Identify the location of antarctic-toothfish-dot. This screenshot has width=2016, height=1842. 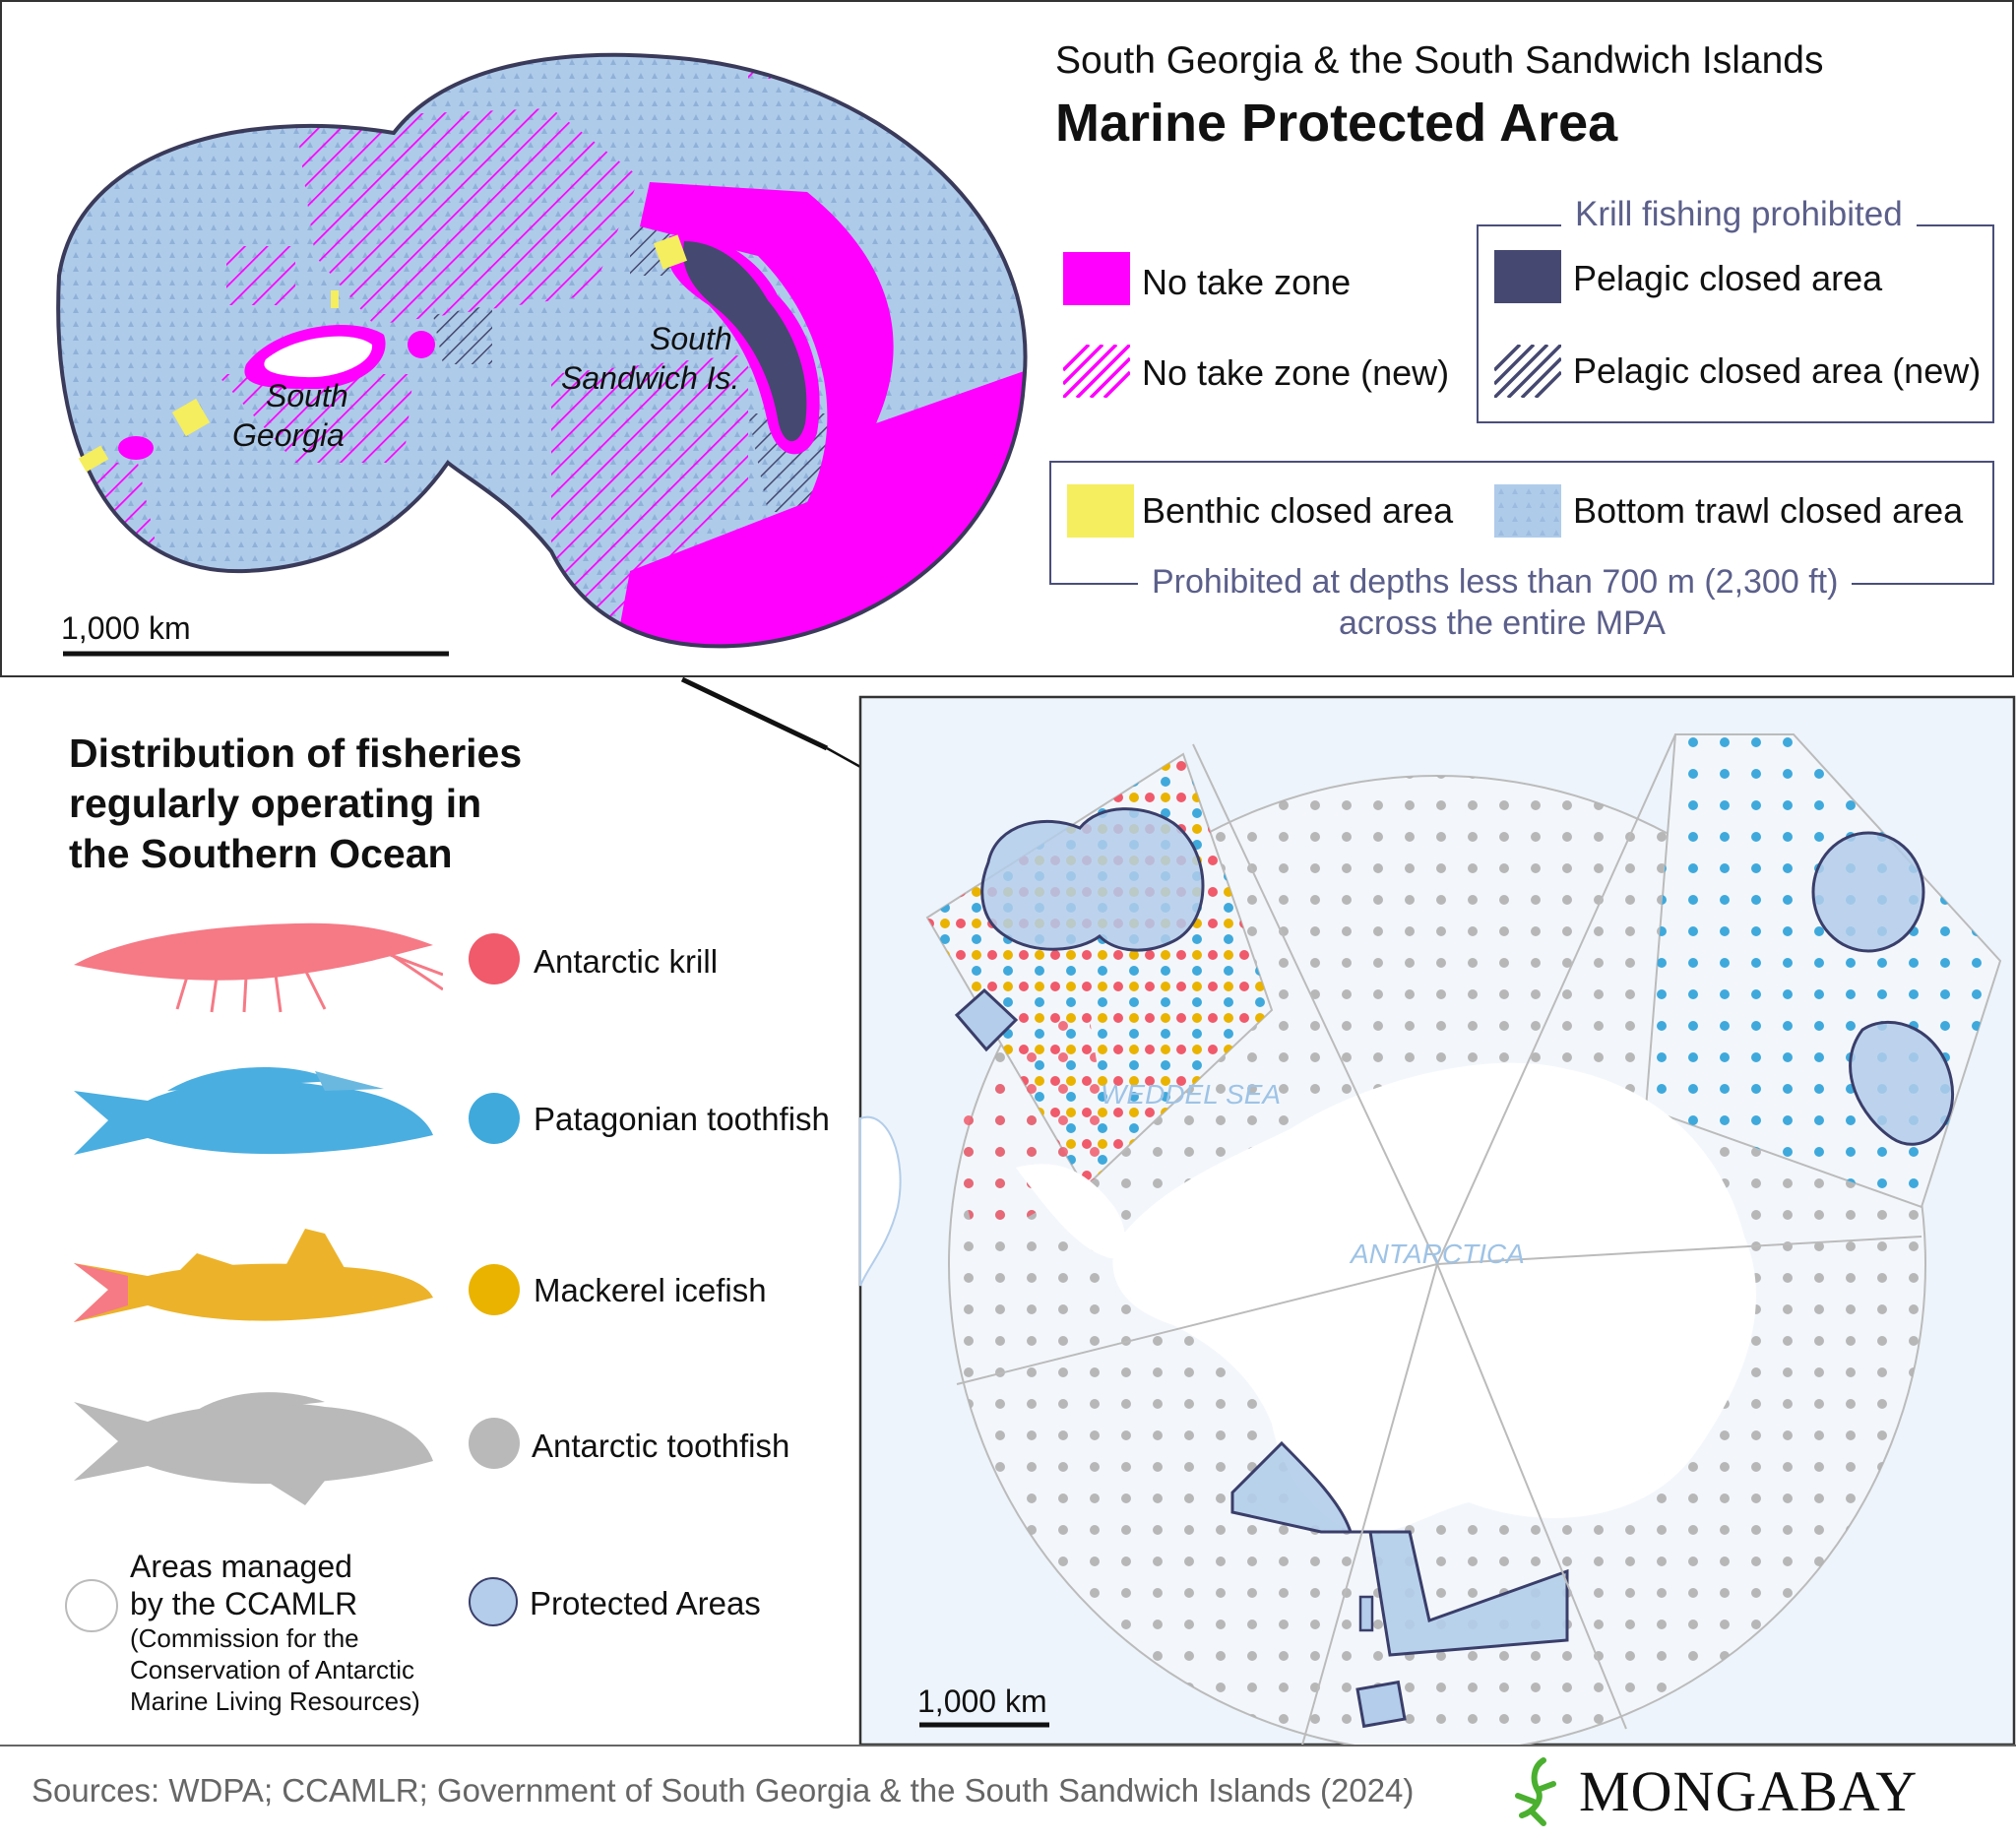
(494, 1443).